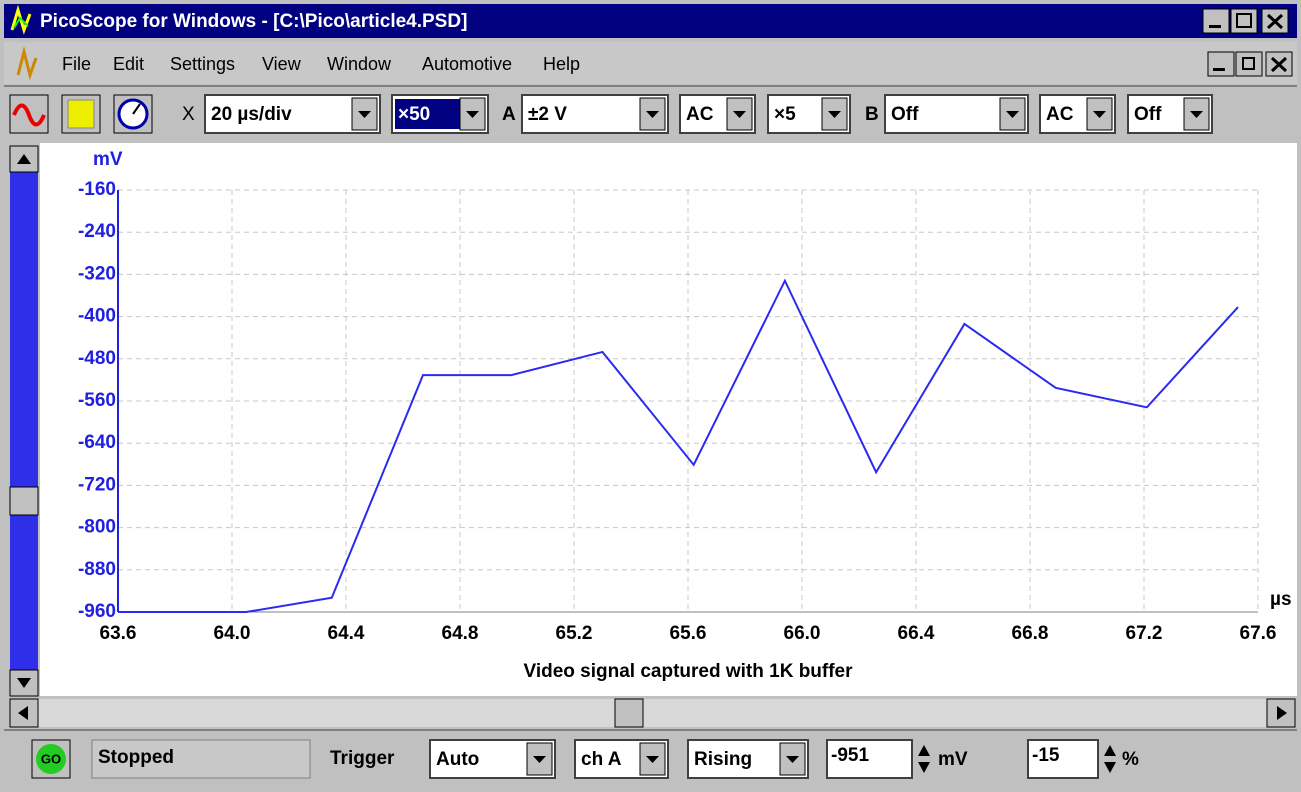 Image resolution: width=1301 pixels, height=792 pixels. Describe the element at coordinates (802, 633) in the screenshot. I see `x-tick-label: 66.0` at that location.